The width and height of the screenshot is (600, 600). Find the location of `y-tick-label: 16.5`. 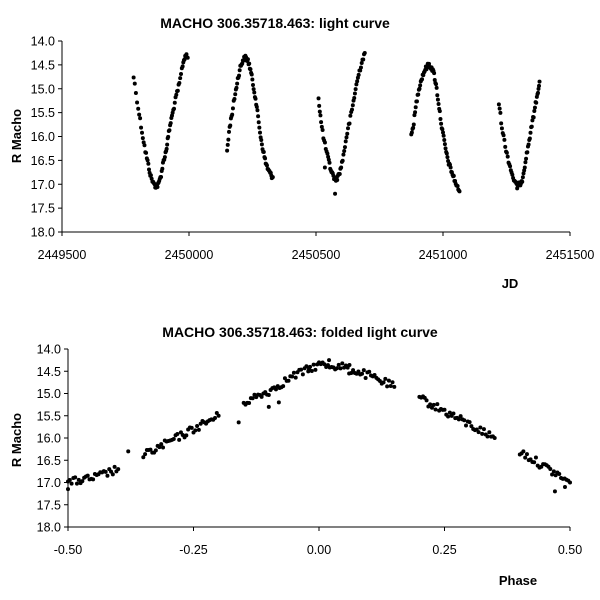

y-tick-label: 16.5 is located at coordinates (49, 461).